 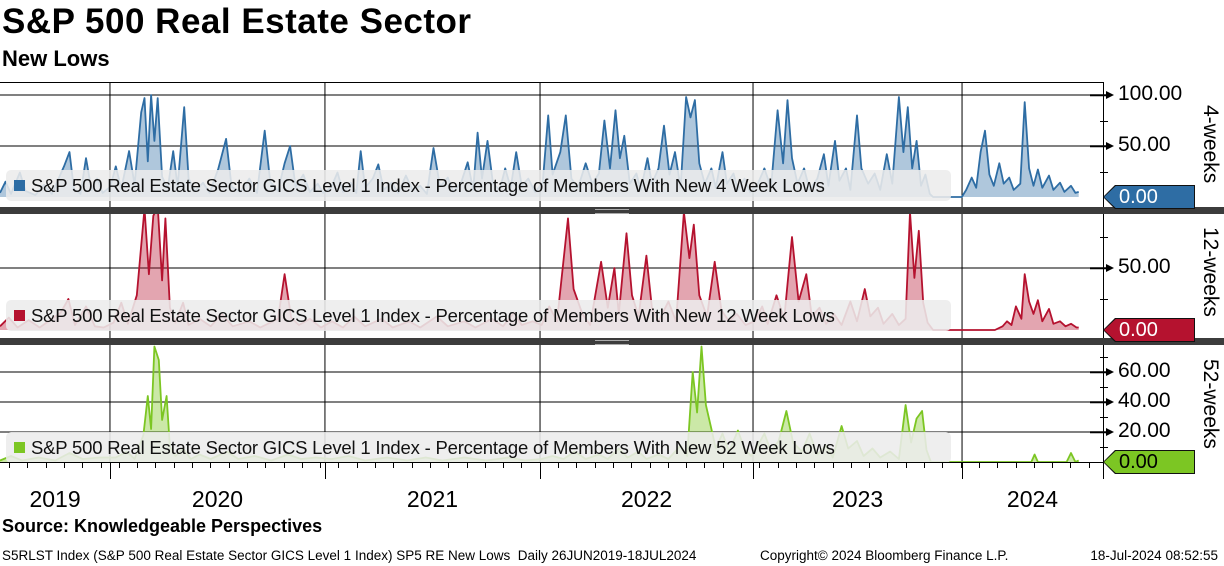 I want to click on last-value-tag-12-weeks: 0.00, so click(x=1149, y=330).